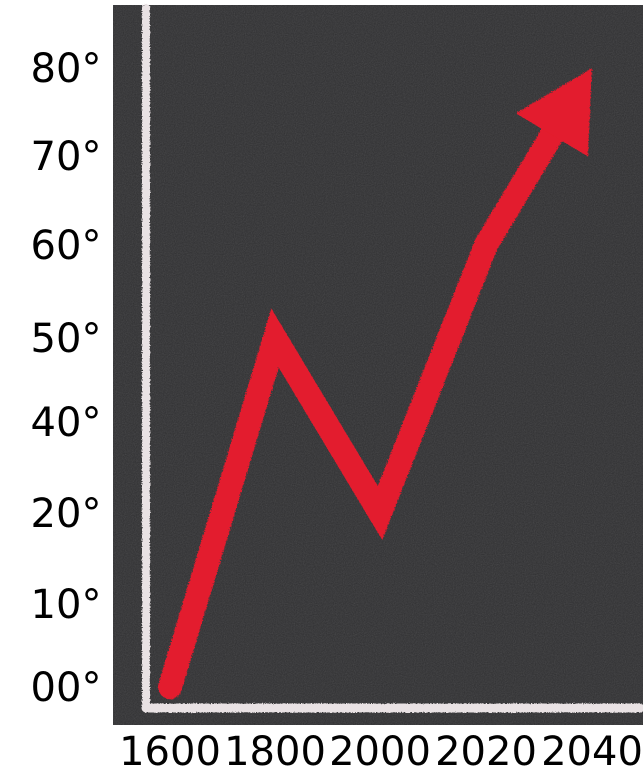 Image resolution: width=643 pixels, height=777 pixels. I want to click on y-tick-label: 10°, so click(66, 605).